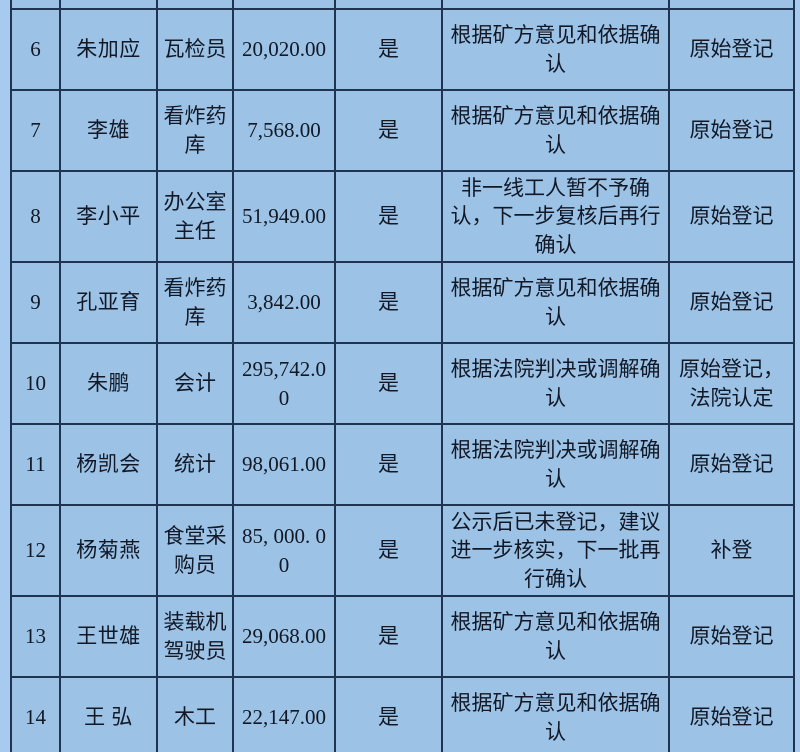 The width and height of the screenshot is (800, 752). I want to click on table-row: 7 李雄 看炸药库 7,568.00 是 根据矿方意见和依据确认 原始登记, so click(402, 130).